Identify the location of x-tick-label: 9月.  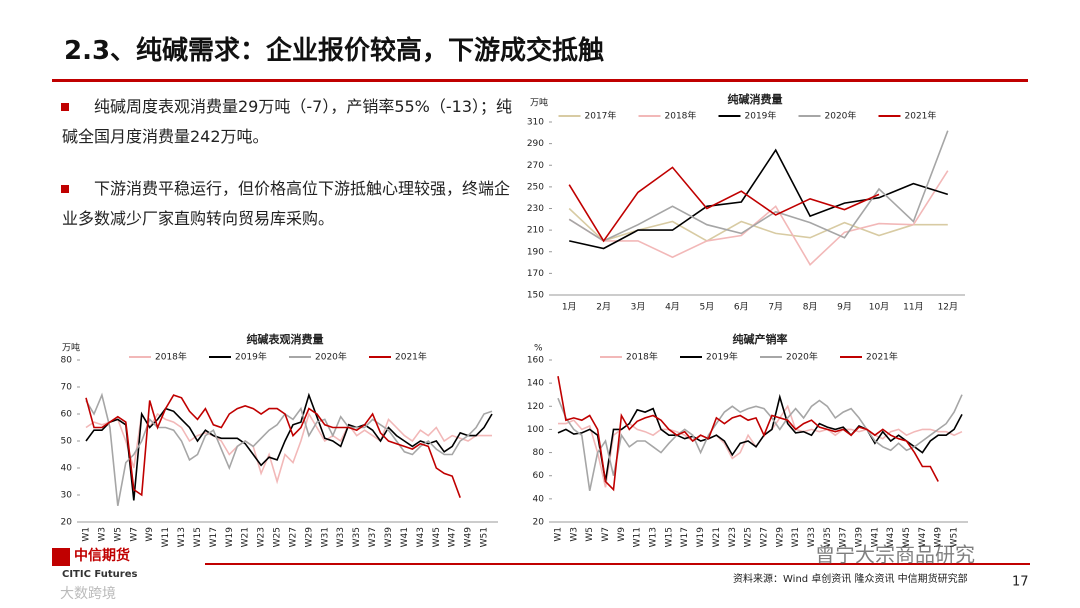
(844, 307).